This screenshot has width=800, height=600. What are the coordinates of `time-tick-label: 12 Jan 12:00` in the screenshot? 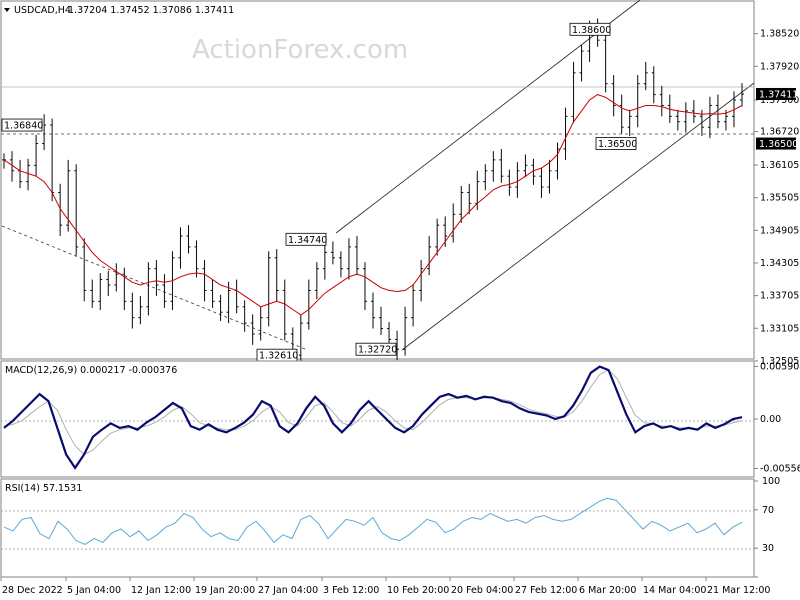 It's located at (161, 590).